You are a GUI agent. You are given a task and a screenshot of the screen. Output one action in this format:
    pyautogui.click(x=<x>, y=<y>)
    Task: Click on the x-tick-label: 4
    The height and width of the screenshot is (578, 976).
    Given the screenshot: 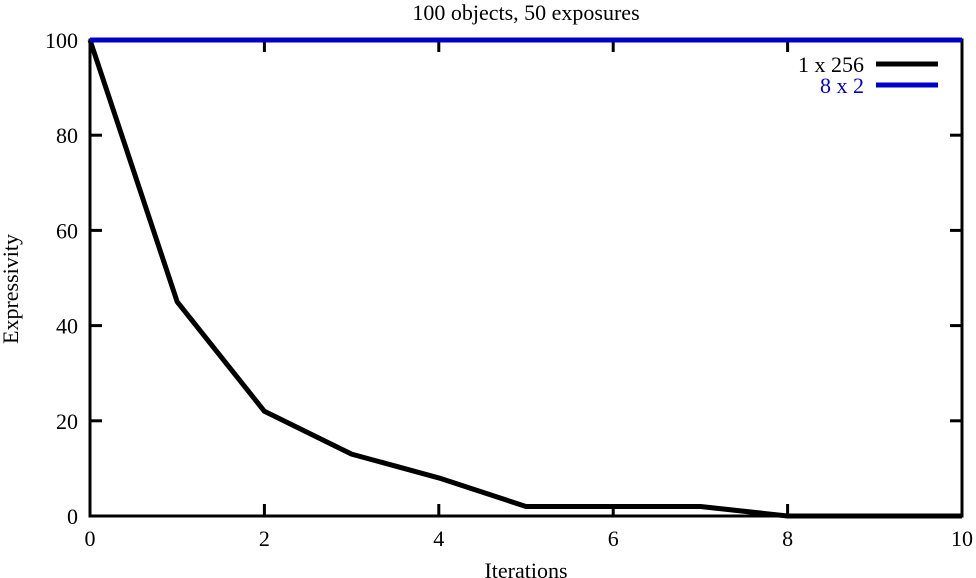 What is the action you would take?
    pyautogui.click(x=438, y=538)
    